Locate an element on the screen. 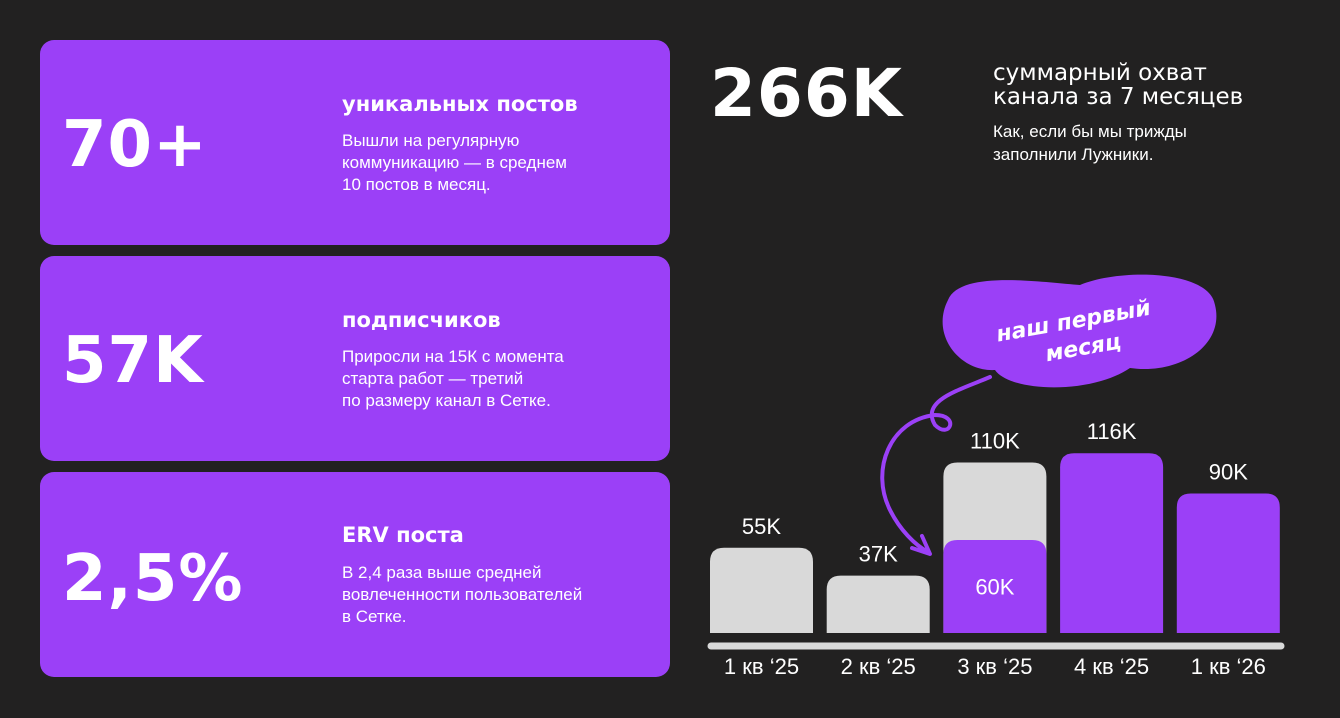 The image size is (1340, 718). x-tick-label: 3 кв ‘25 is located at coordinates (994, 666).